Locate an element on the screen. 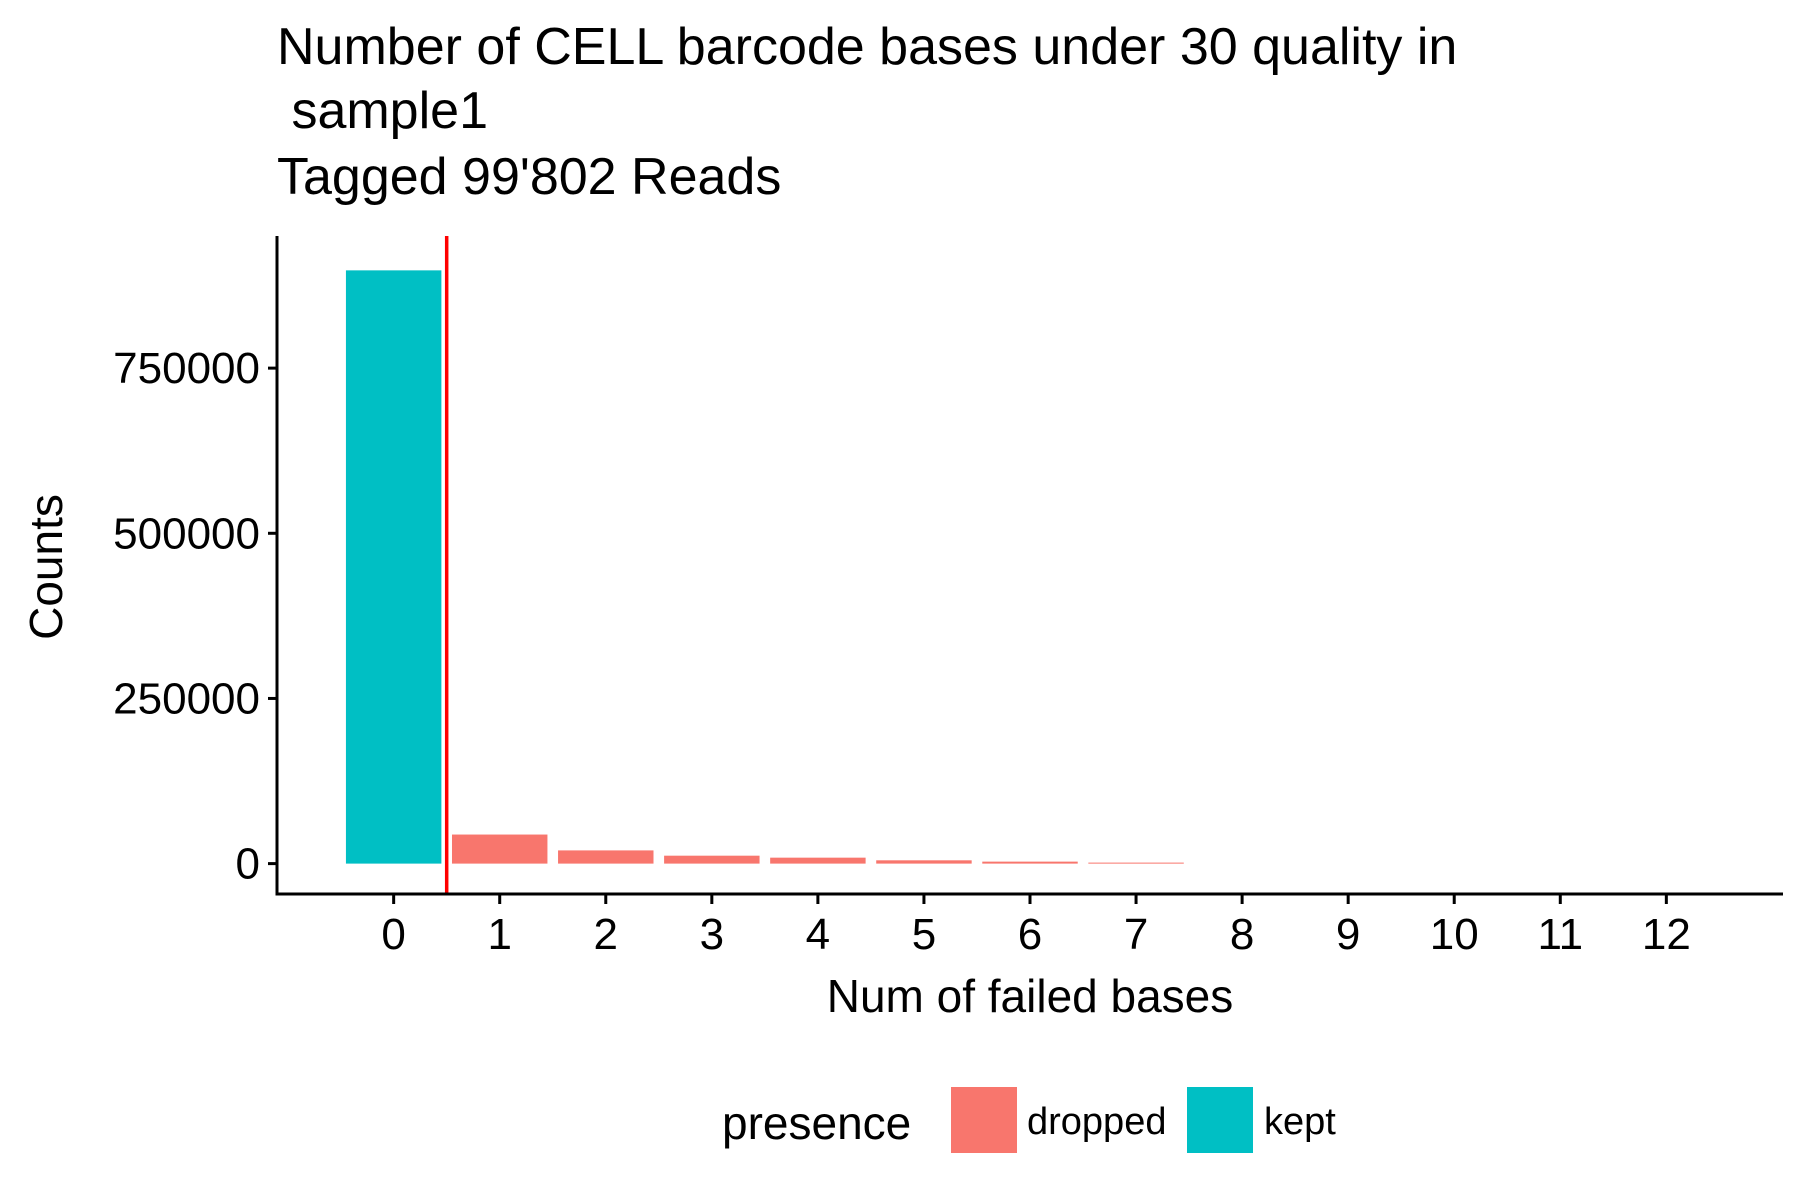 This screenshot has height=1200, width=1800. x-tick-label: 2 is located at coordinates (606, 934).